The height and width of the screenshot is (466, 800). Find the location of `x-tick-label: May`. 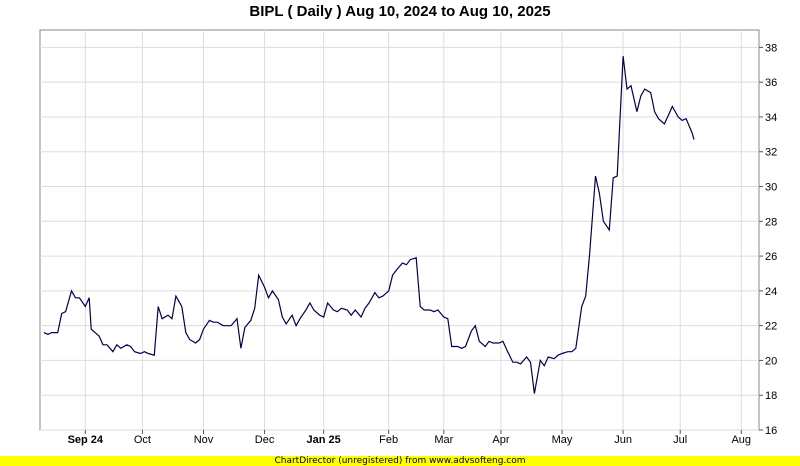

x-tick-label: May is located at coordinates (562, 440).